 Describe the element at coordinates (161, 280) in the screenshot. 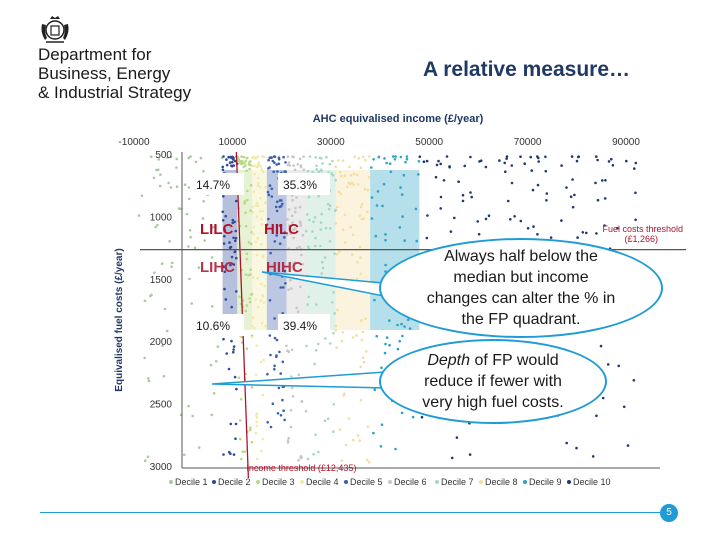

I see `y-tick-label: 1500` at that location.